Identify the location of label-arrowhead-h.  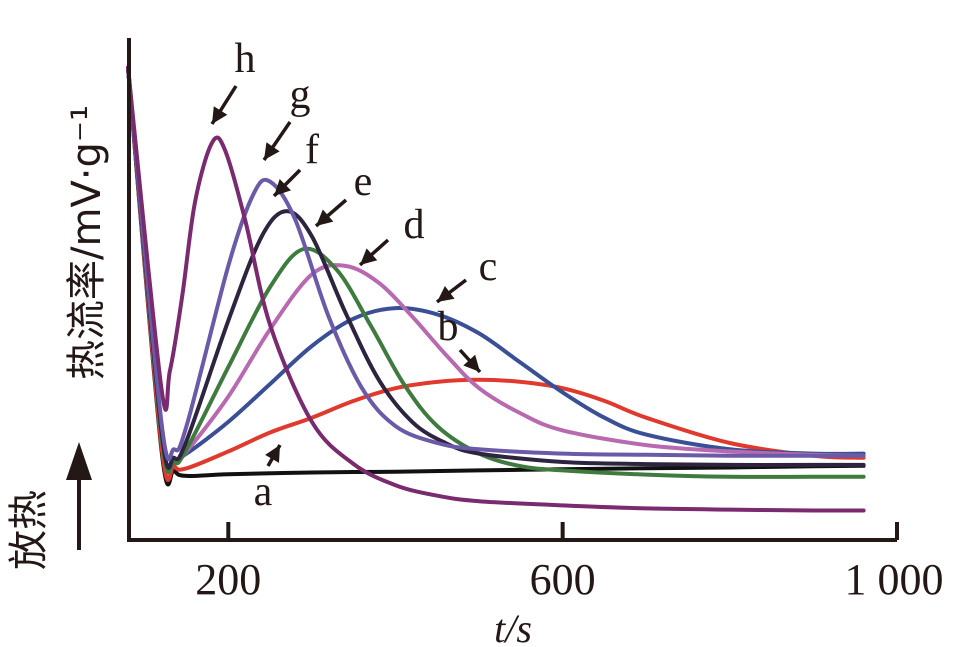
(220, 115).